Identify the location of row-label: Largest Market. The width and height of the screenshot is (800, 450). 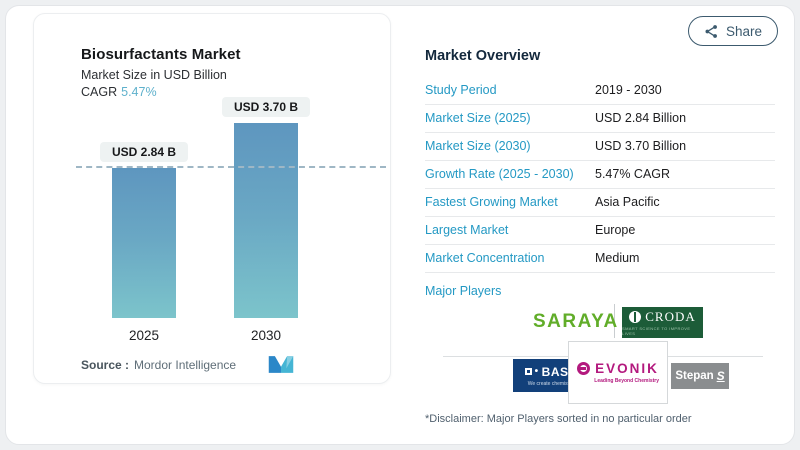
(467, 230).